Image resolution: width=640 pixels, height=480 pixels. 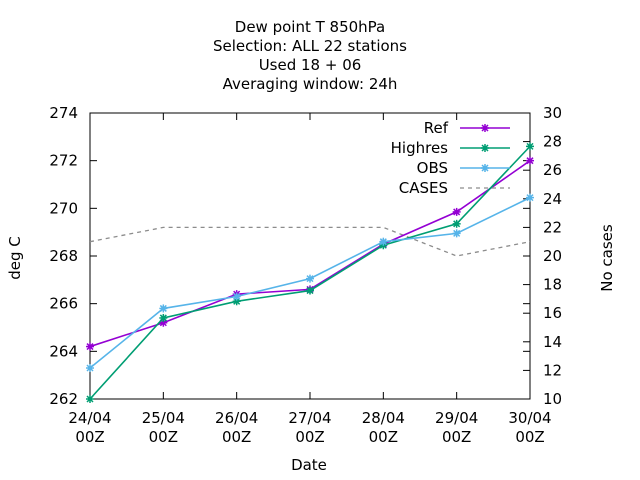 What do you see at coordinates (310, 241) in the screenshot?
I see `series-line-cases` at bounding box center [310, 241].